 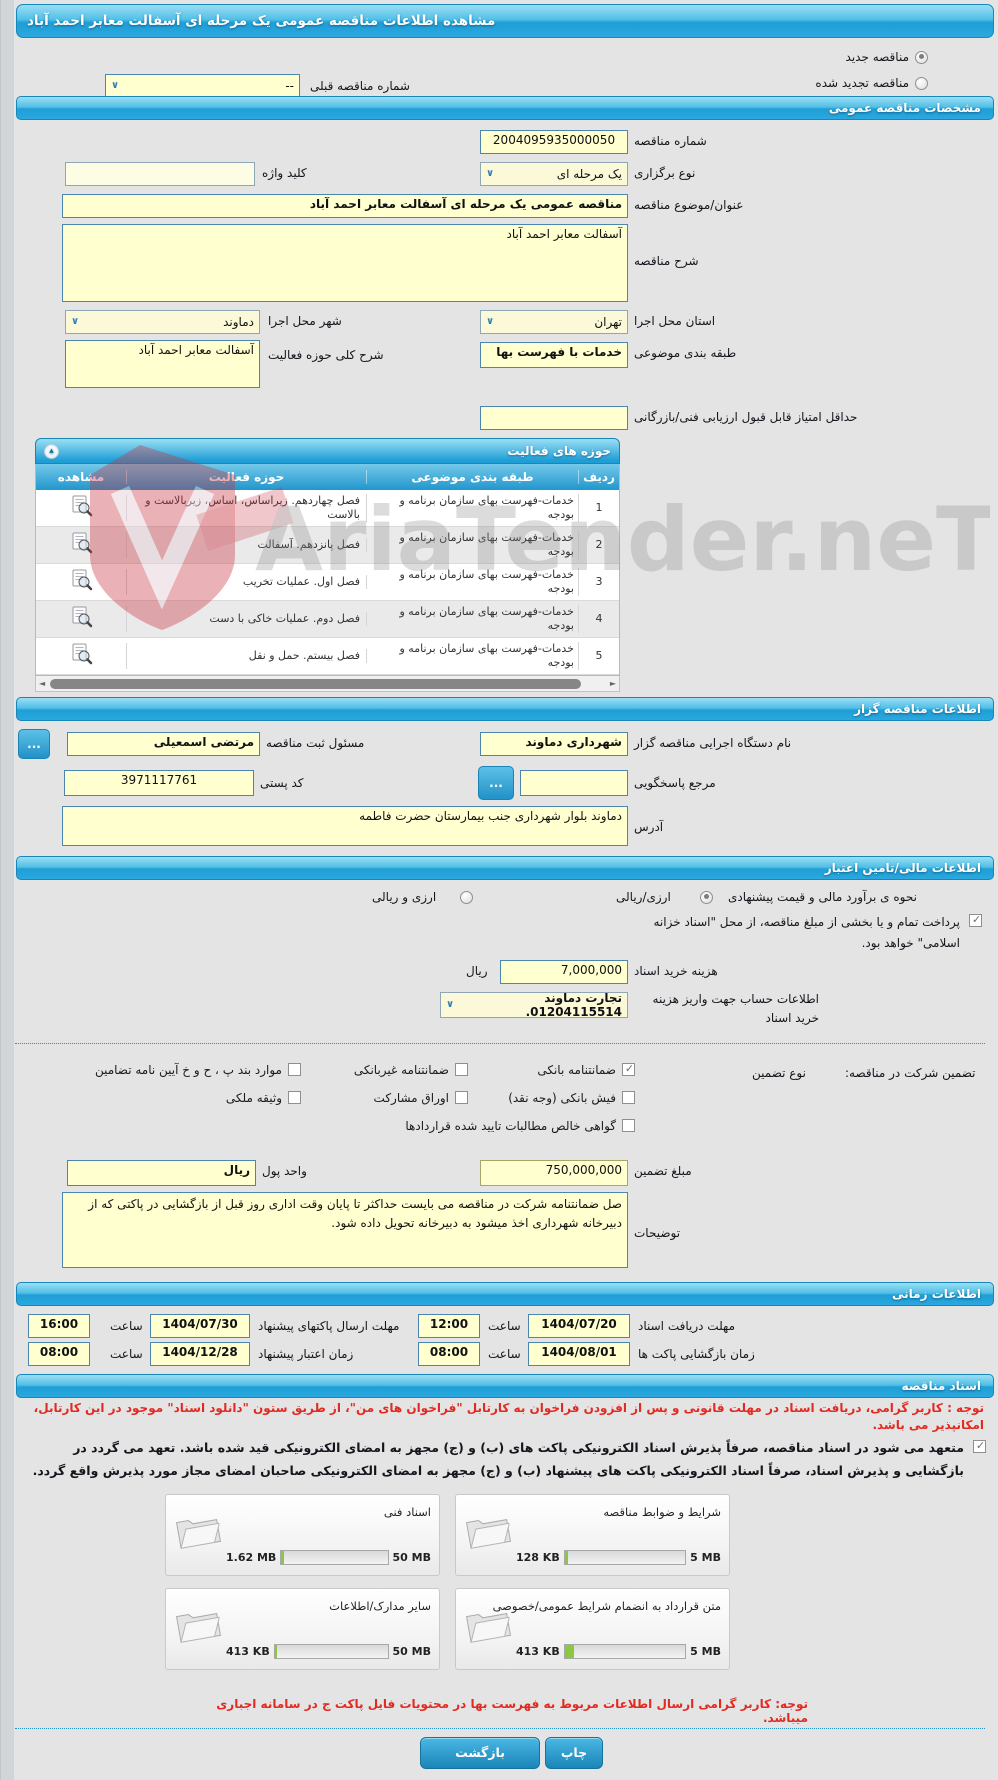 I want to click on chevron-down-icon: ∨, so click(x=115, y=85).